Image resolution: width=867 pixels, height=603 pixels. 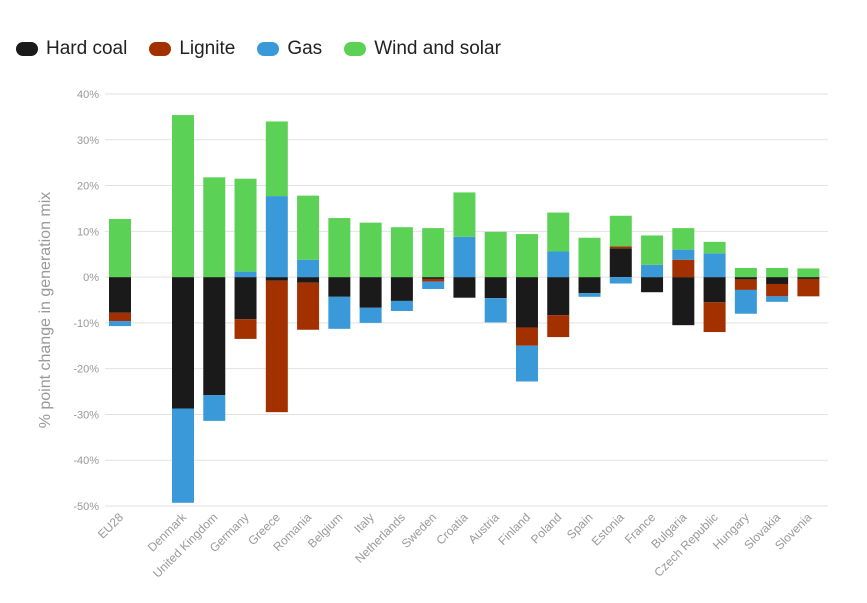 I want to click on legend-item: Gas, so click(x=289, y=49).